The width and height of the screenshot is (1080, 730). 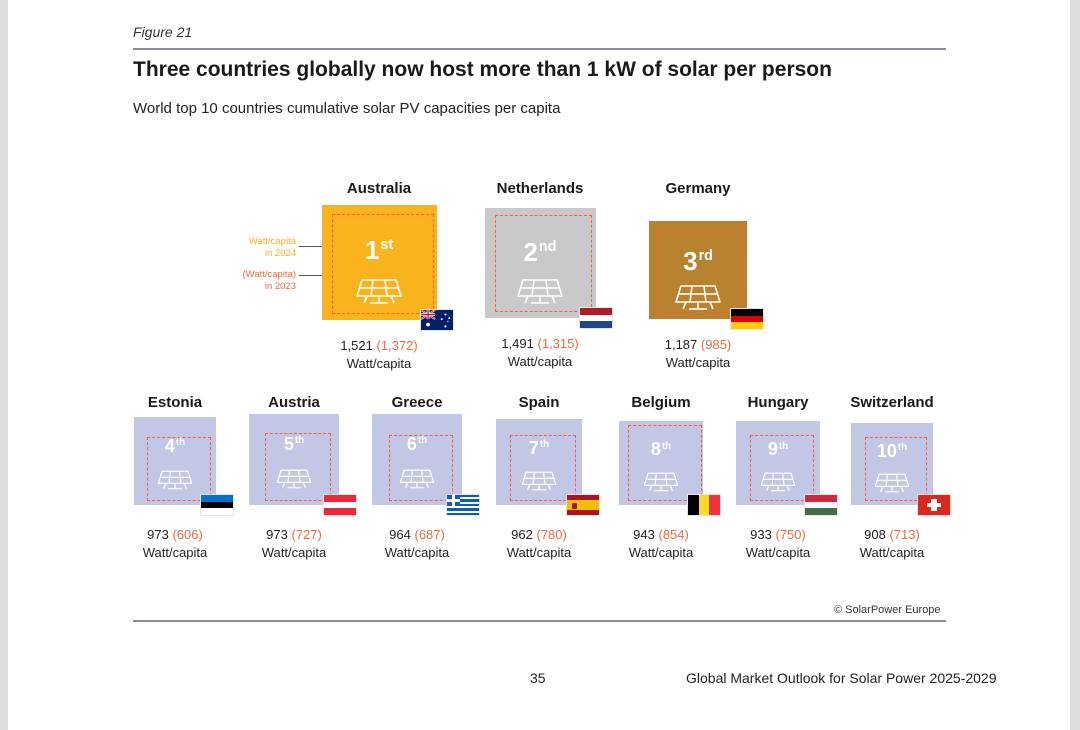 What do you see at coordinates (747, 319) in the screenshot?
I see `germany-flag-icon` at bounding box center [747, 319].